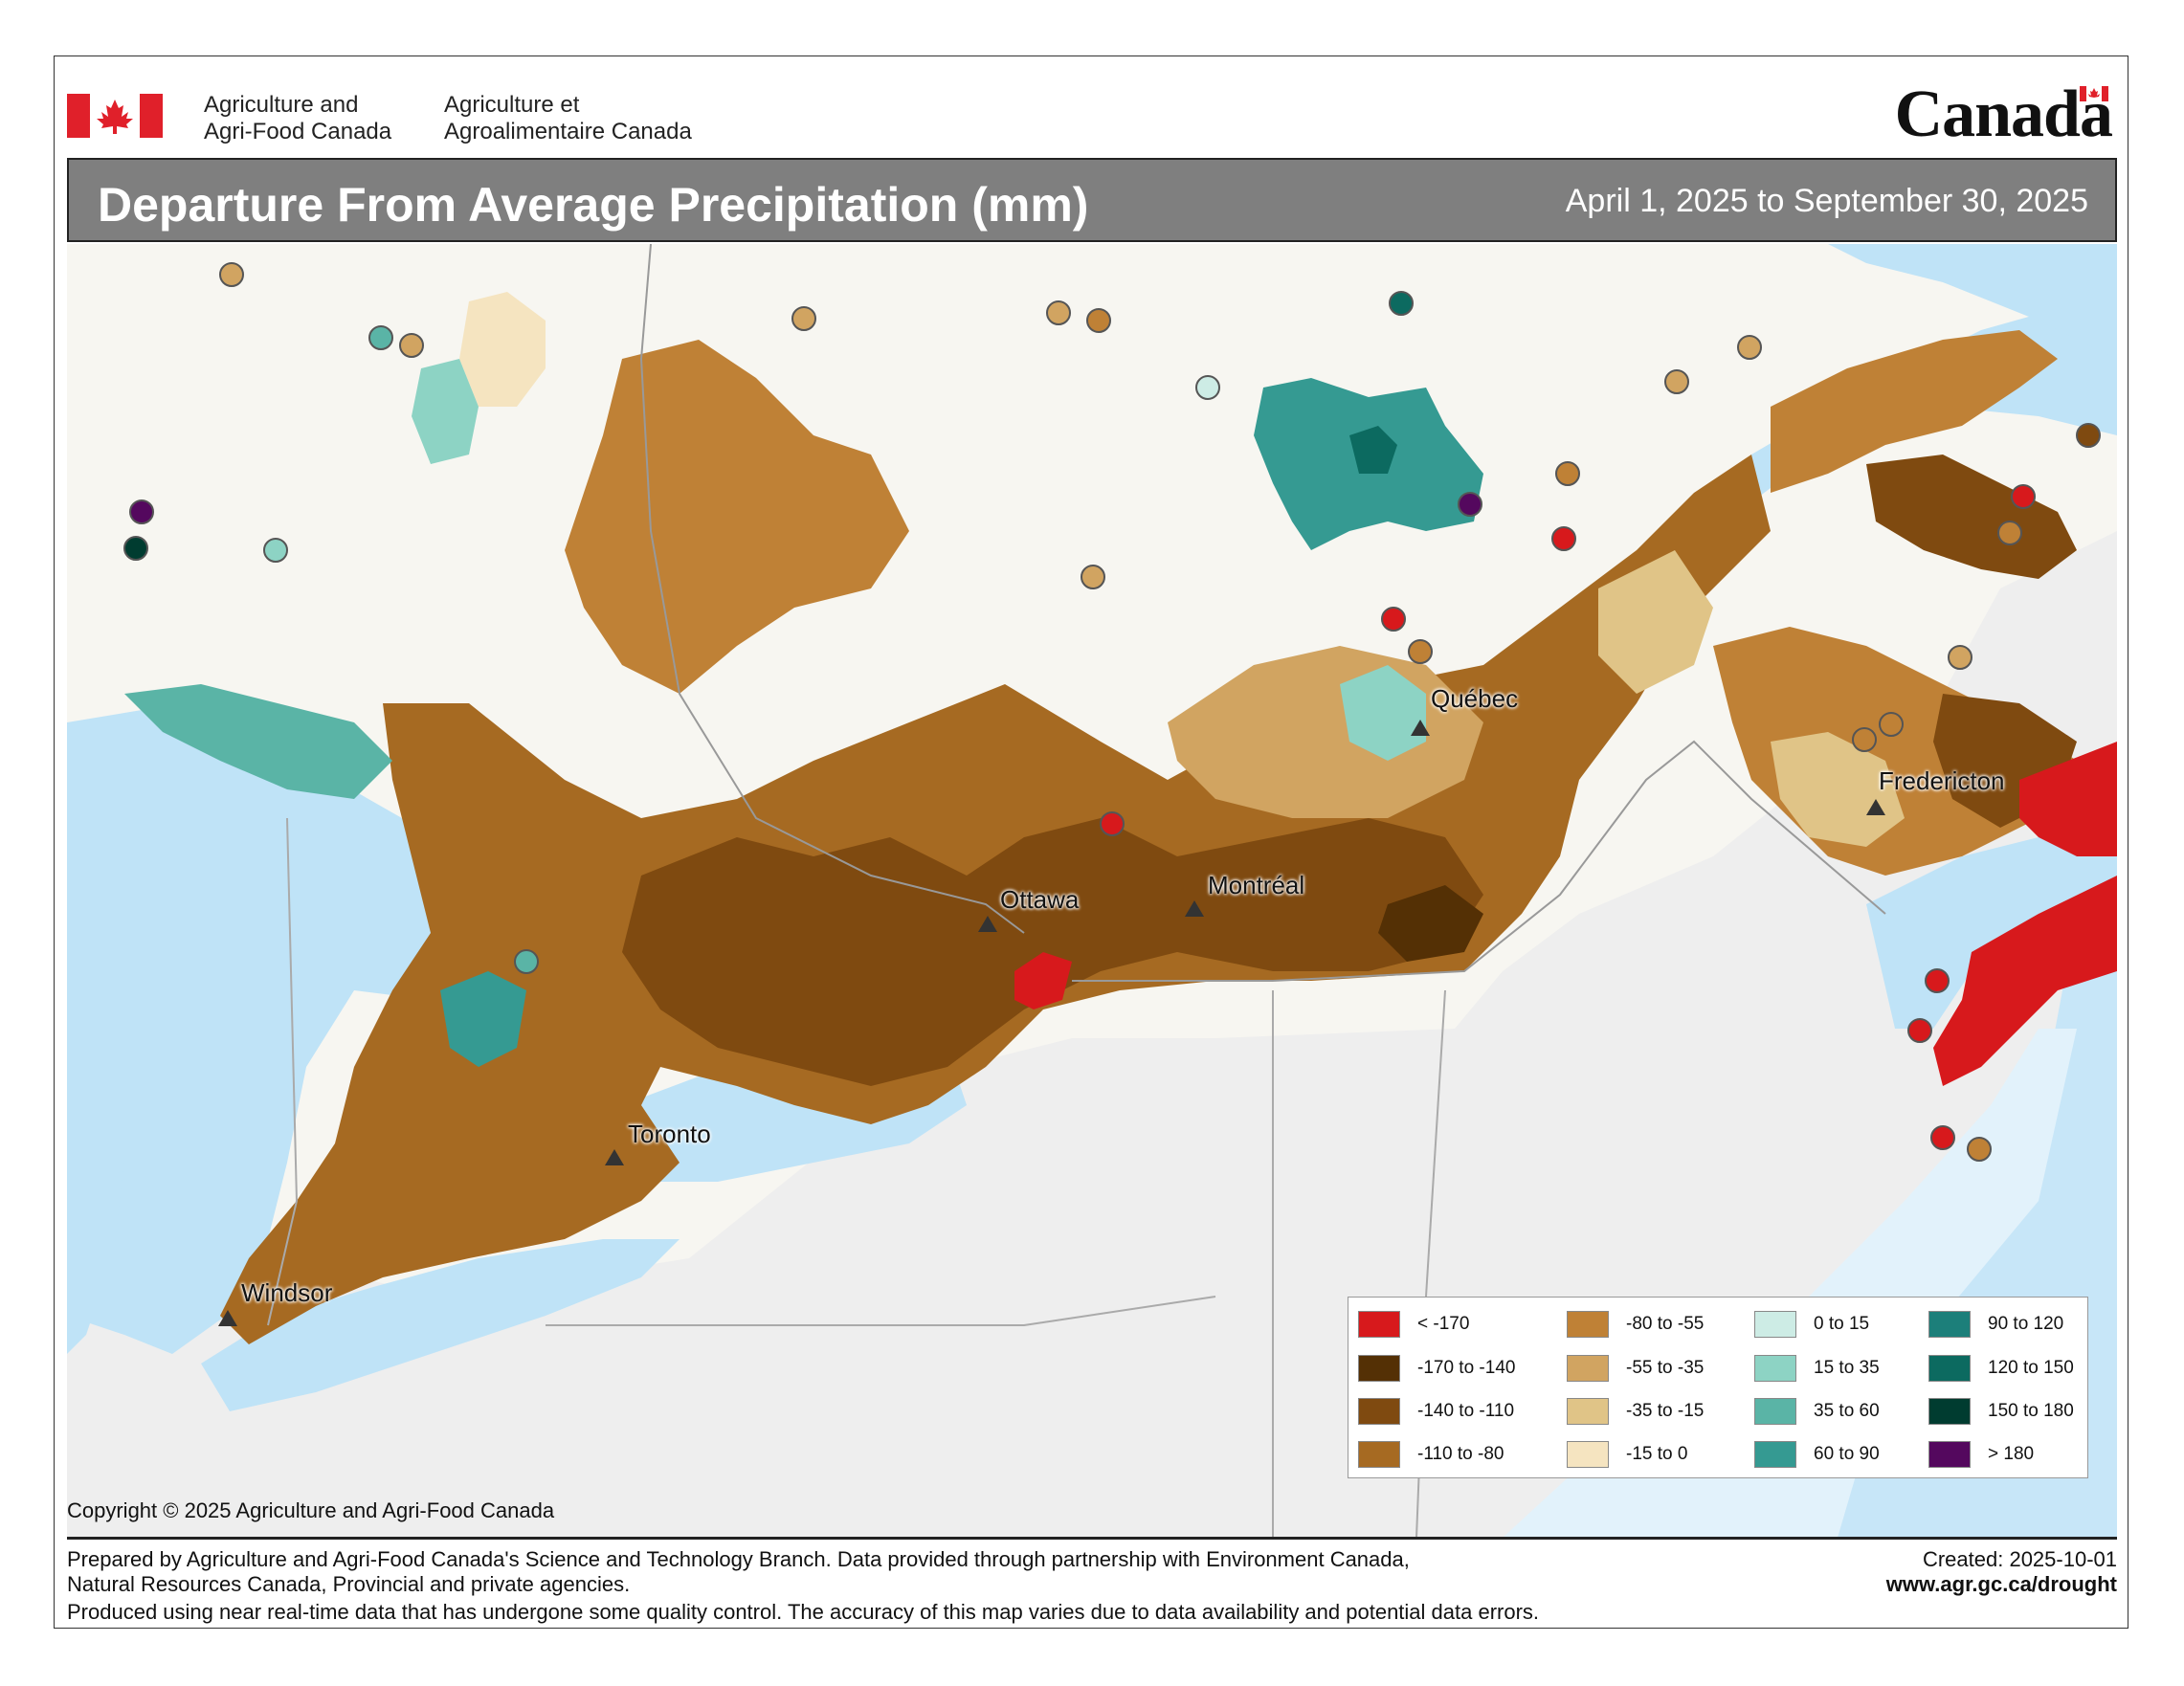 The height and width of the screenshot is (1686, 2184). I want to click on lake-michigan, so click(96, 1220).